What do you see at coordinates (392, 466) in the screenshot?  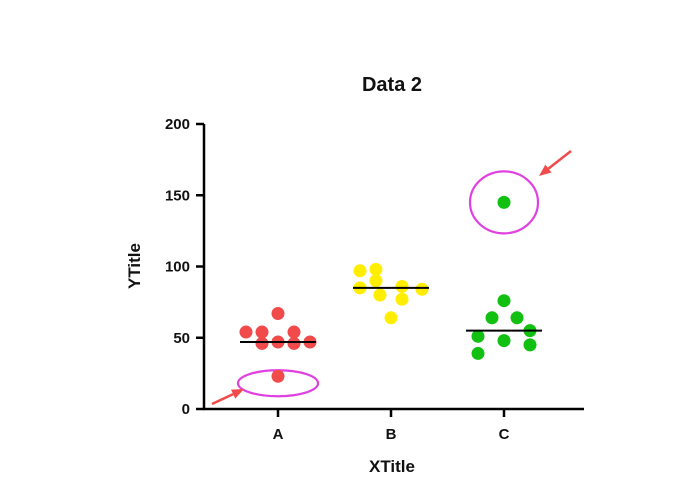 I see `x-axis-title: XTitle` at bounding box center [392, 466].